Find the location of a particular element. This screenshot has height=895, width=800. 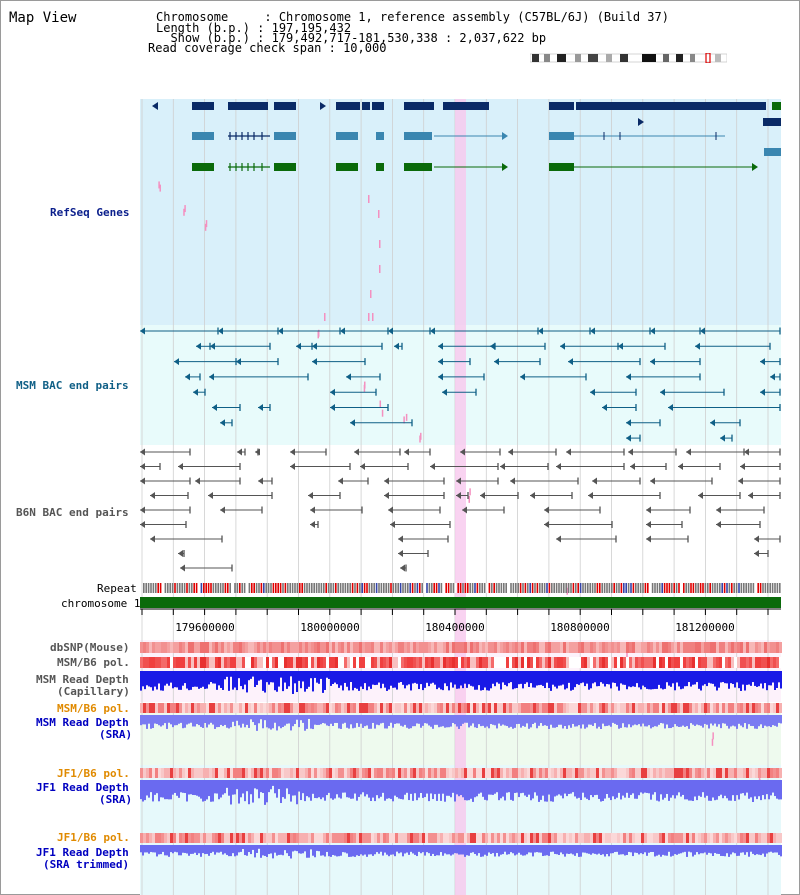

b6n-bac-end-pairs-track is located at coordinates (460, 510).